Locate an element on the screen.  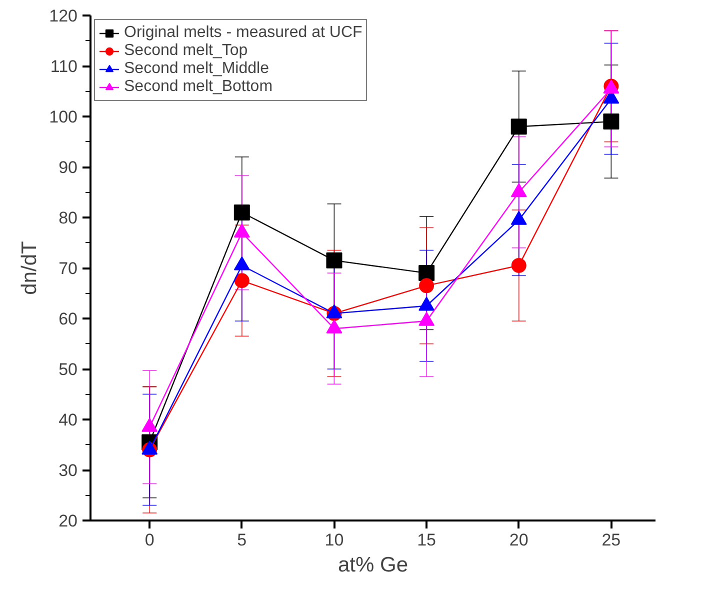
x-tick-label: 20 is located at coordinates (518, 540).